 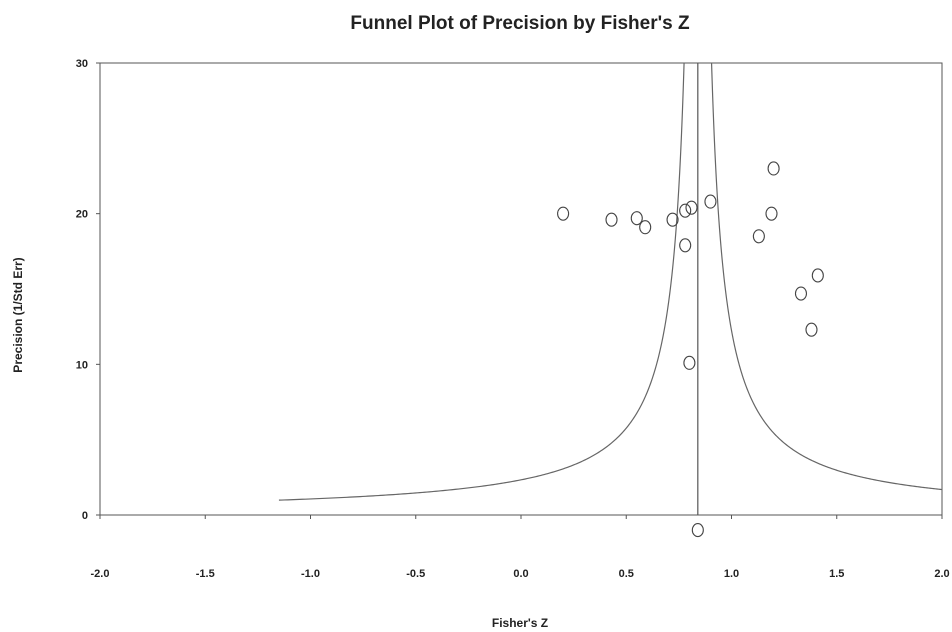 I want to click on y-tick-label: 20, so click(x=82, y=215).